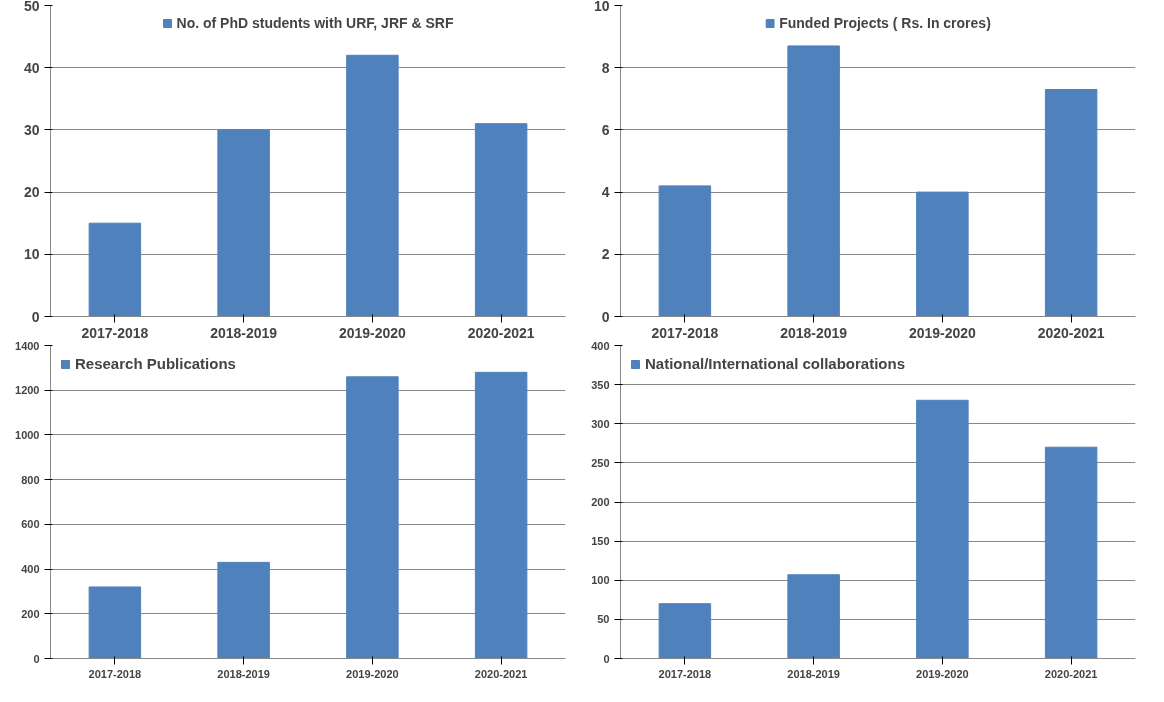 This screenshot has width=1164, height=702. Describe the element at coordinates (30, 524) in the screenshot. I see `y-tick-label: 600` at that location.